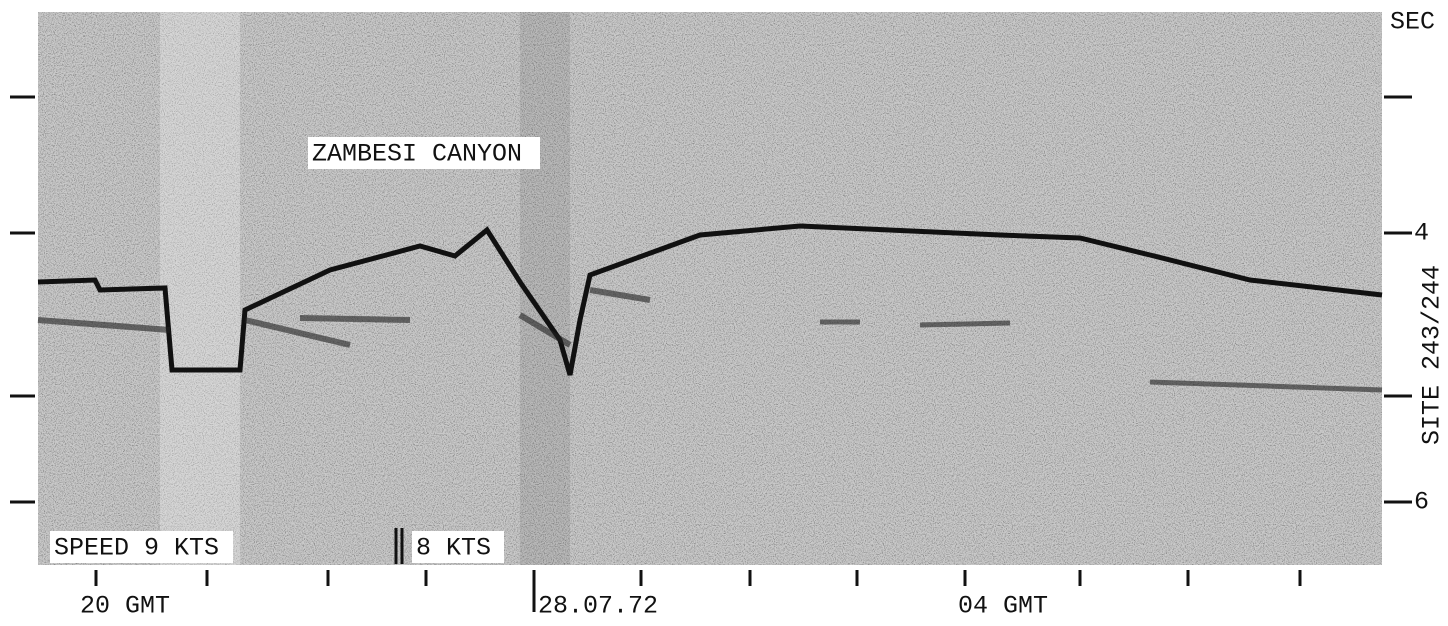 This screenshot has width=1448, height=626. What do you see at coordinates (125, 606) in the screenshot?
I see `time-label: 20 GMT` at bounding box center [125, 606].